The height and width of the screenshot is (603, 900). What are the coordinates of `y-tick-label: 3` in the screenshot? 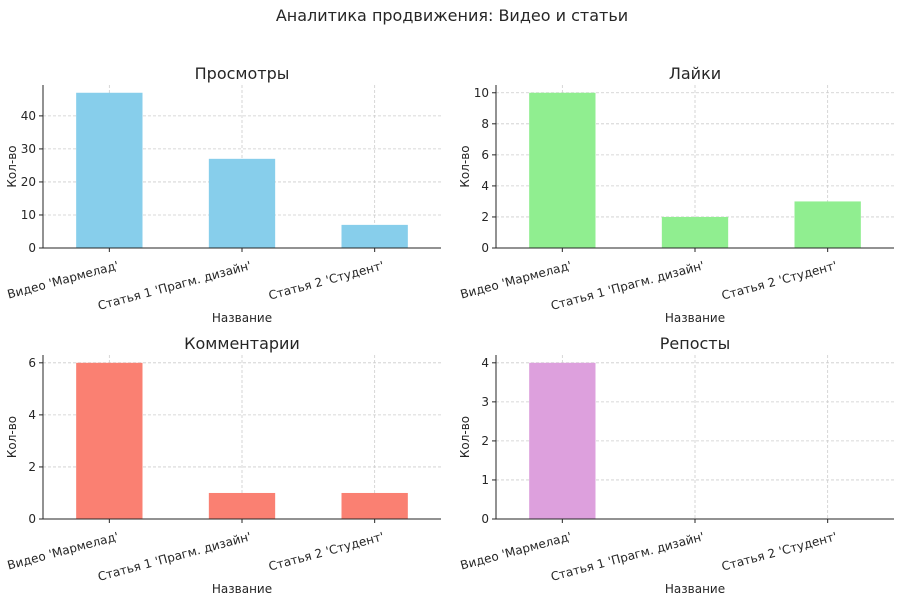 It's located at (485, 402).